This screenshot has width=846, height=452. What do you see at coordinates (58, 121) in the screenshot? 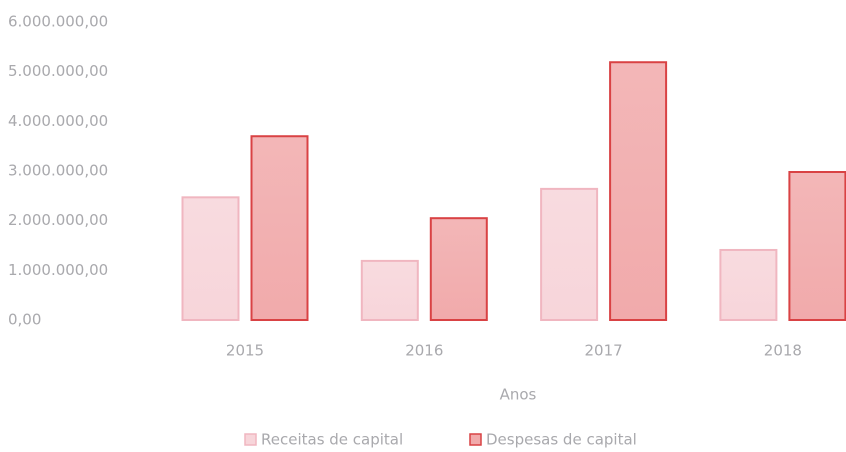
I see `y-tick-label: 4.000.000,00` at bounding box center [58, 121].